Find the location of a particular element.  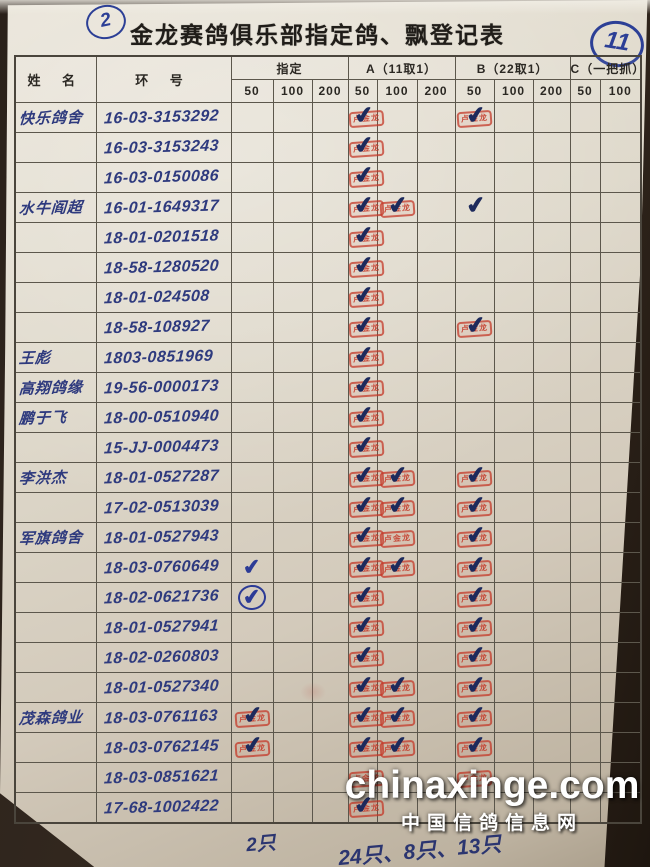

name-cell: 李洪杰 is located at coordinates (55, 477).